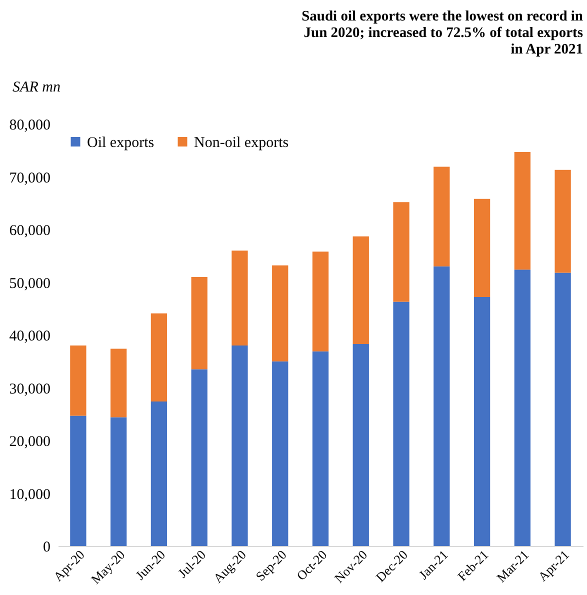  I want to click on y-tick-label: 10,000, so click(29, 494).